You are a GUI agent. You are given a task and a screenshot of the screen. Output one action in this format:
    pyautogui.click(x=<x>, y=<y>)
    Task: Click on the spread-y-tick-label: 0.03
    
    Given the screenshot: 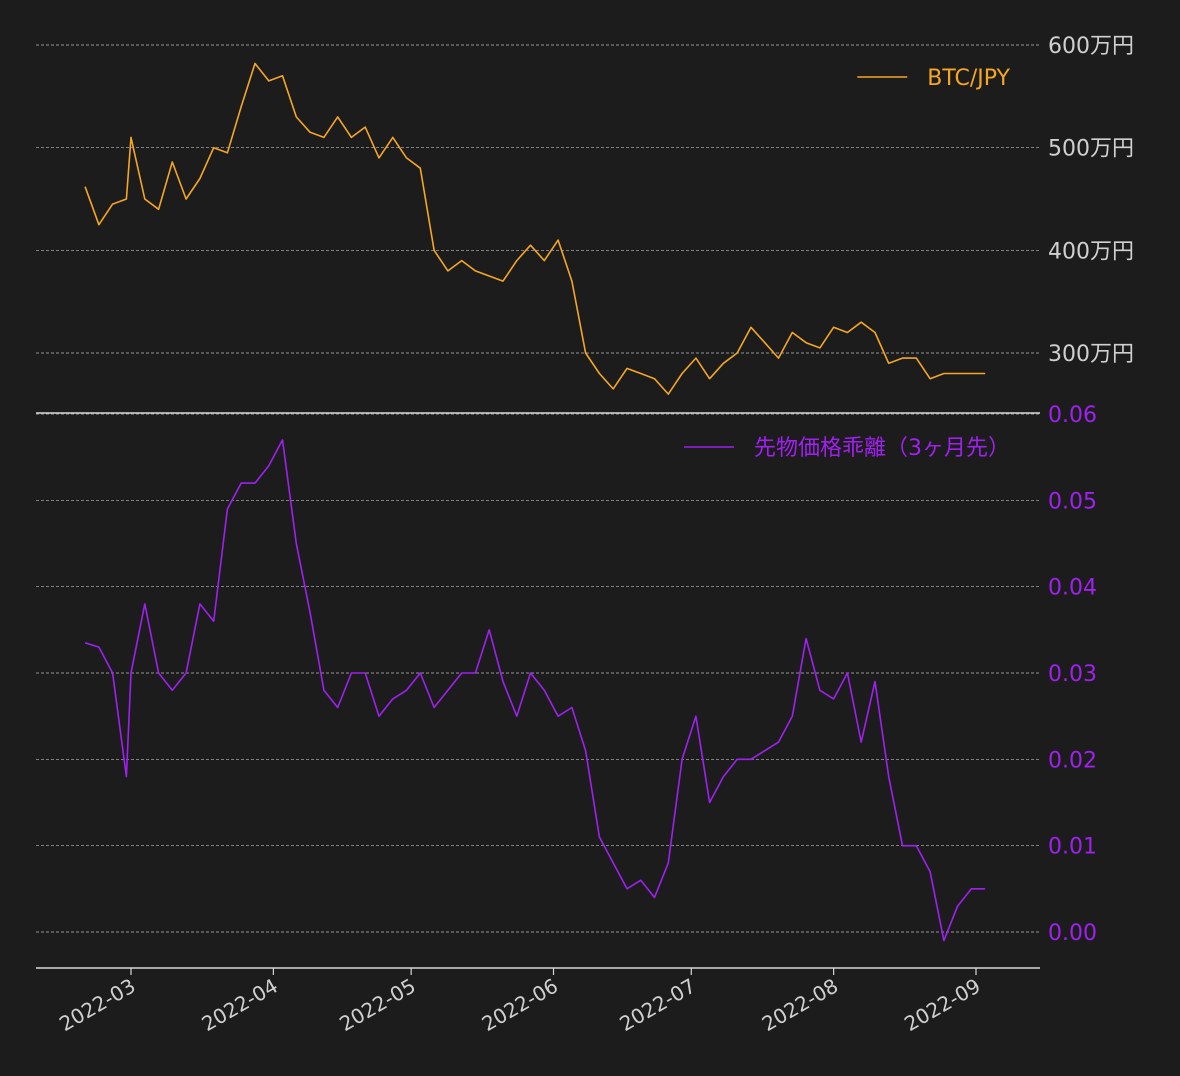 What is the action you would take?
    pyautogui.click(x=1072, y=674)
    